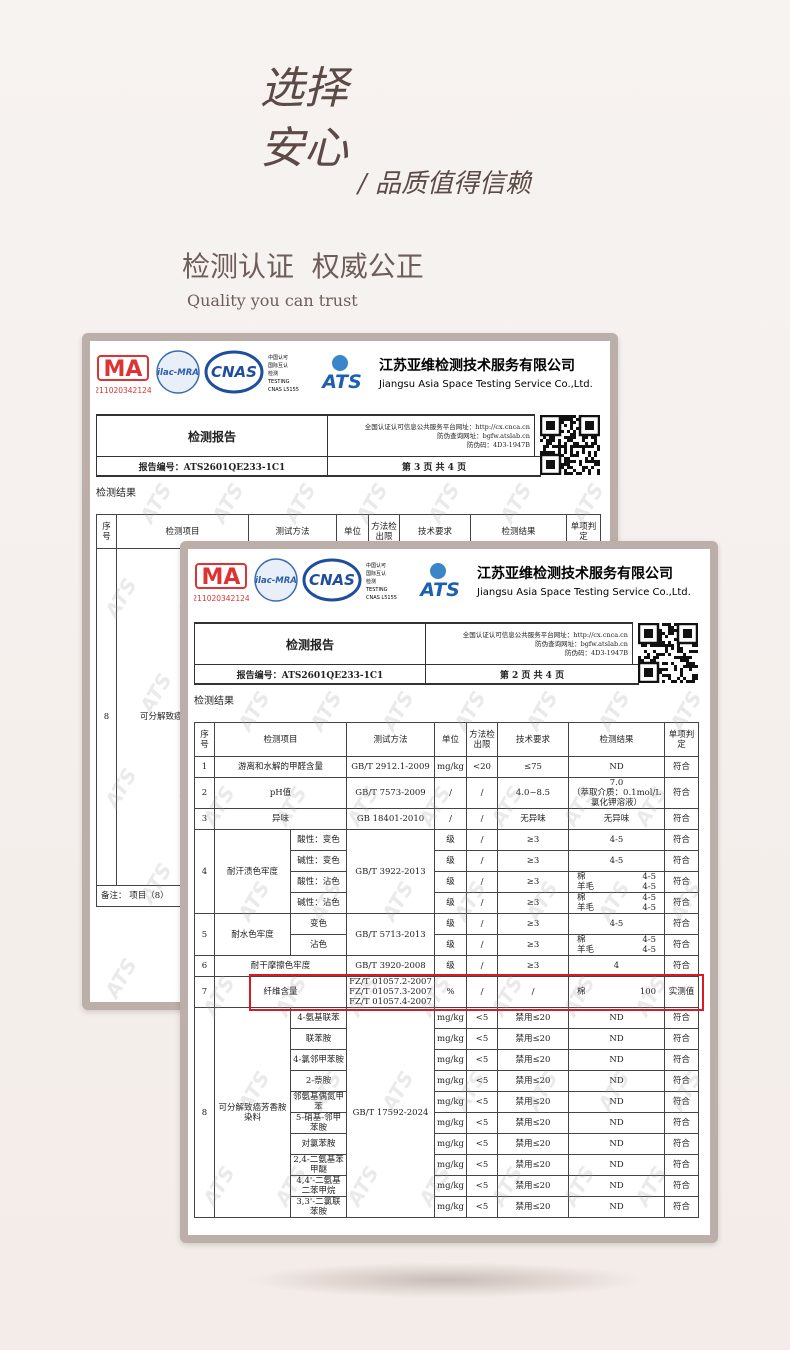 The image size is (790, 1350). What do you see at coordinates (391, 767) in the screenshot?
I see `table-cell: GB/T 2912.1-2009` at bounding box center [391, 767].